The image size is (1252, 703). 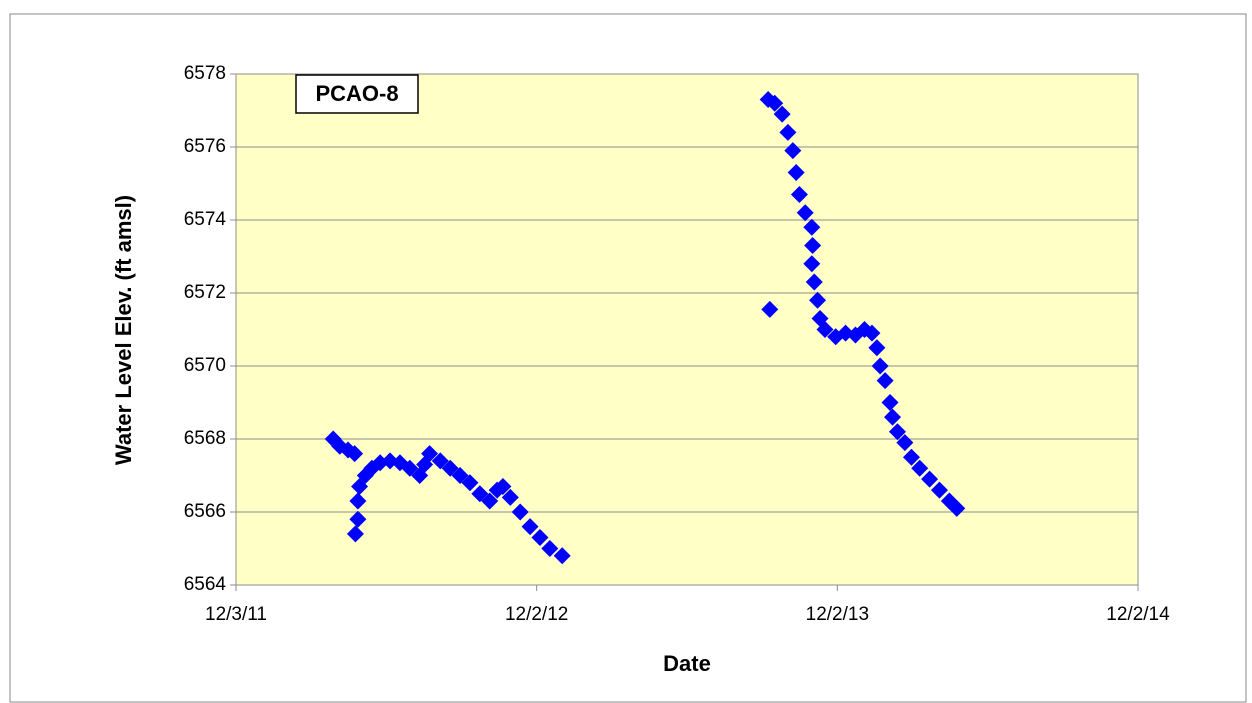 I want to click on y-tick-label: 6576, so click(x=205, y=146).